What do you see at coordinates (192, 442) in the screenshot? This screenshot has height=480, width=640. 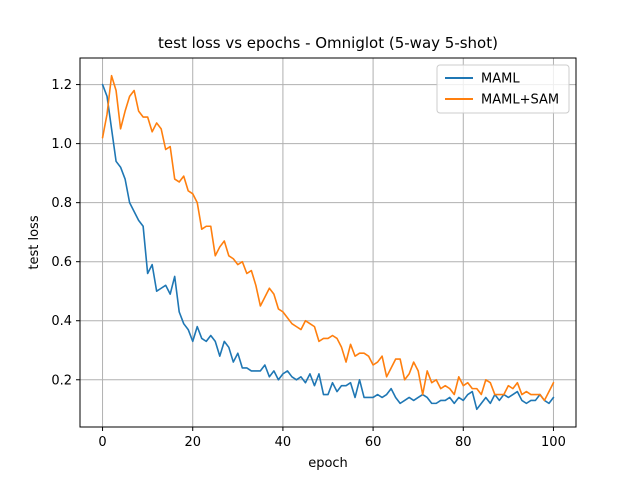 I see `x-tick-label: 20` at bounding box center [192, 442].